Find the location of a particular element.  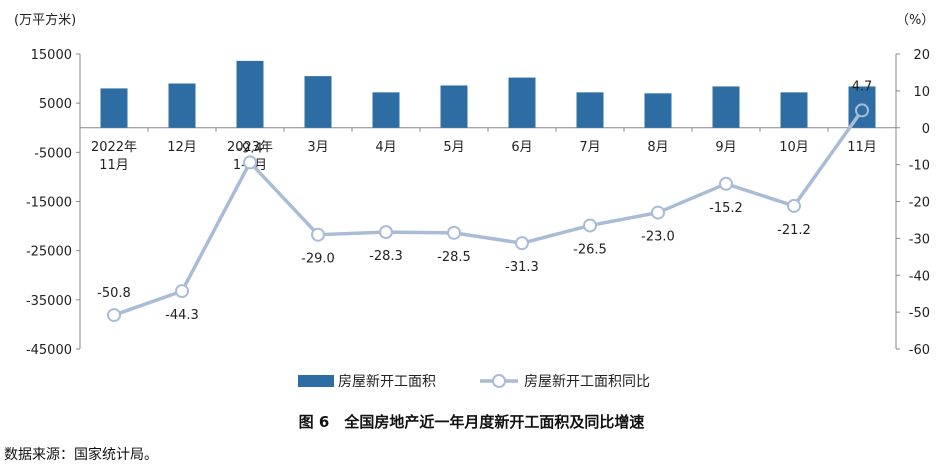

right-tick-label: -10 is located at coordinates (919, 166).